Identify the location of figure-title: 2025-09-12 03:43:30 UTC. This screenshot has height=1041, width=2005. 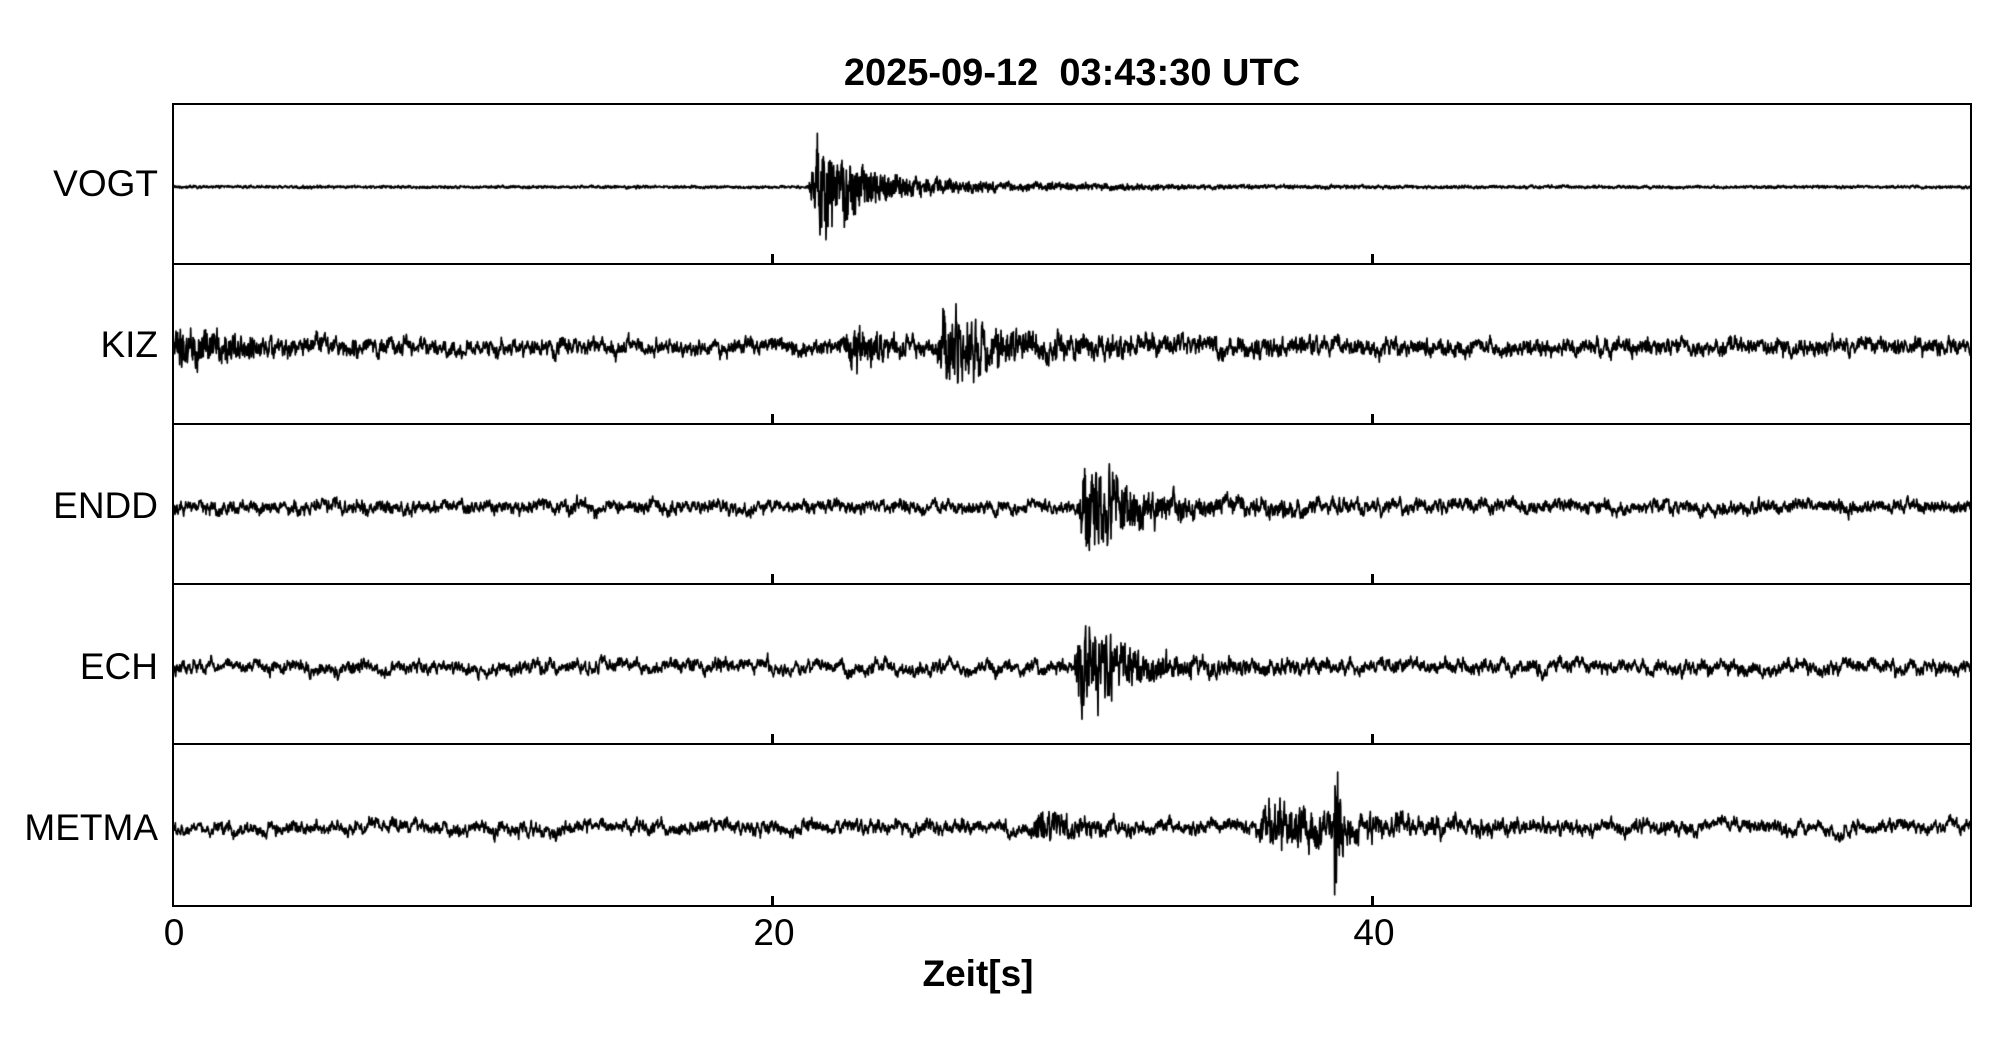
(1072, 73).